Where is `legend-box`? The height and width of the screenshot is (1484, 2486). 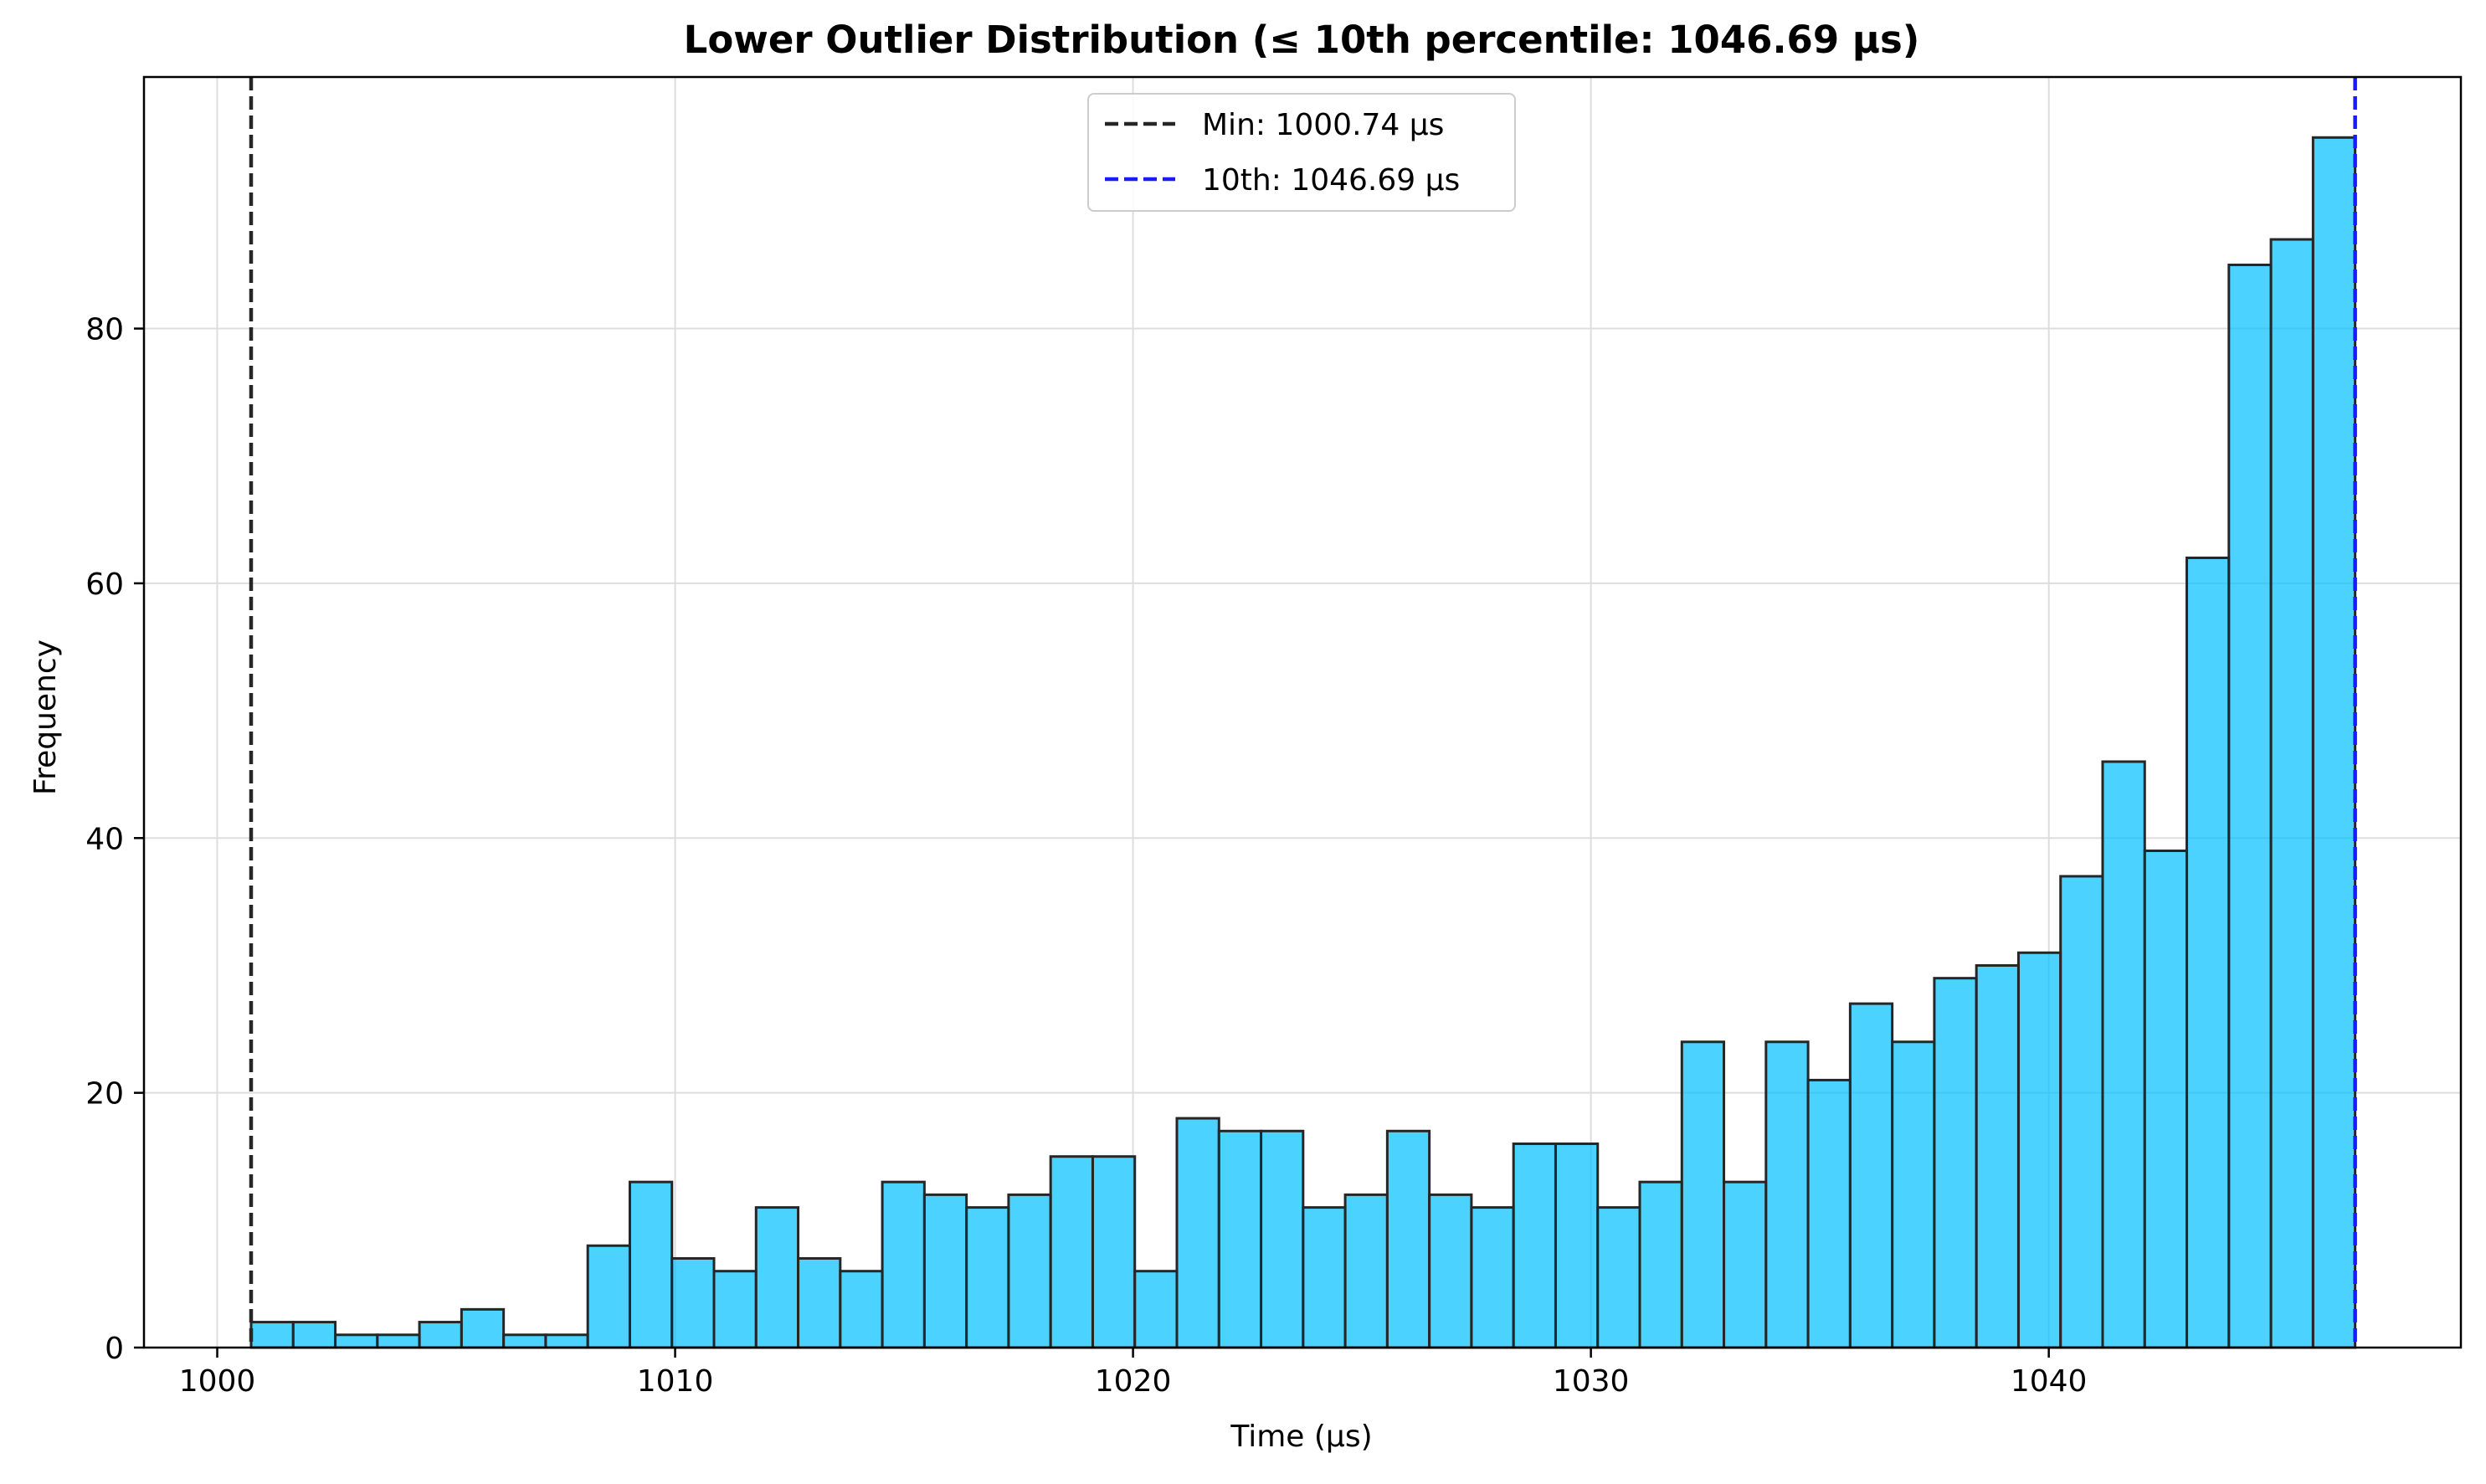 legend-box is located at coordinates (1301, 152).